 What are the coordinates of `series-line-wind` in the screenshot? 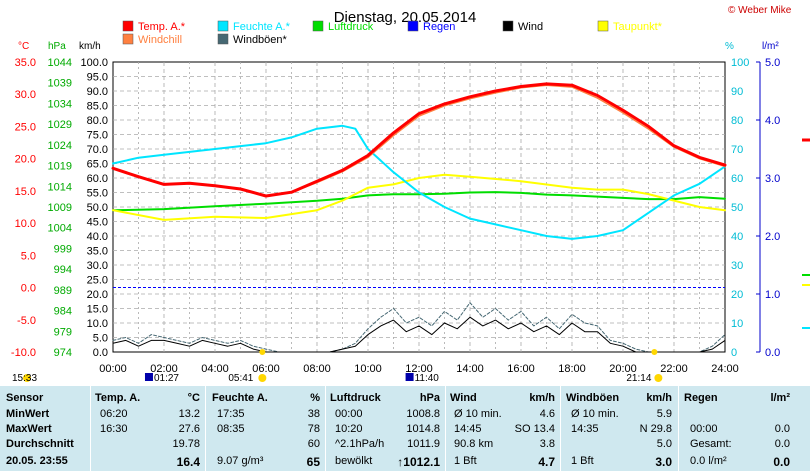 It's located at (419, 334).